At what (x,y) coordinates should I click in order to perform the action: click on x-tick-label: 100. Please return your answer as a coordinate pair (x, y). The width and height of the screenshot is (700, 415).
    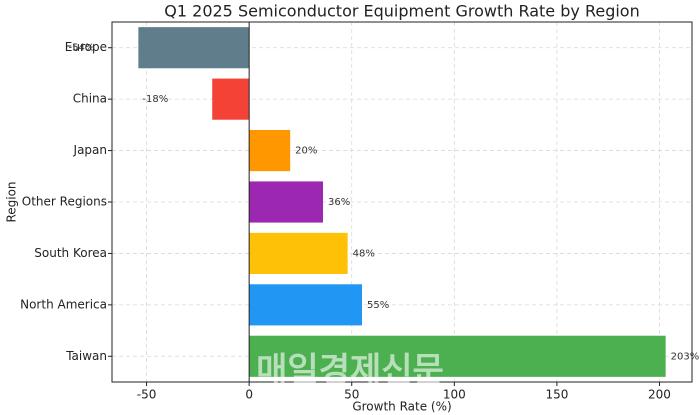
    Looking at the image, I should click on (454, 395).